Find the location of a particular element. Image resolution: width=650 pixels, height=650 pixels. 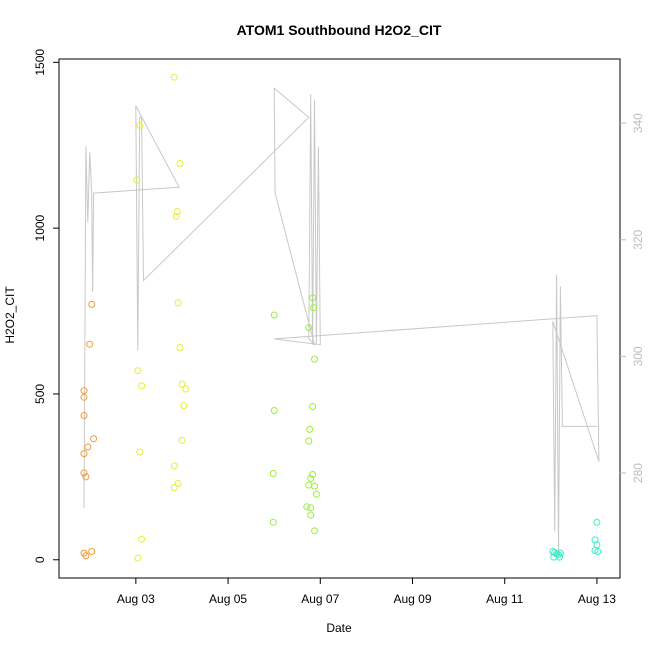

y-tick-label: 500 is located at coordinates (40, 394).